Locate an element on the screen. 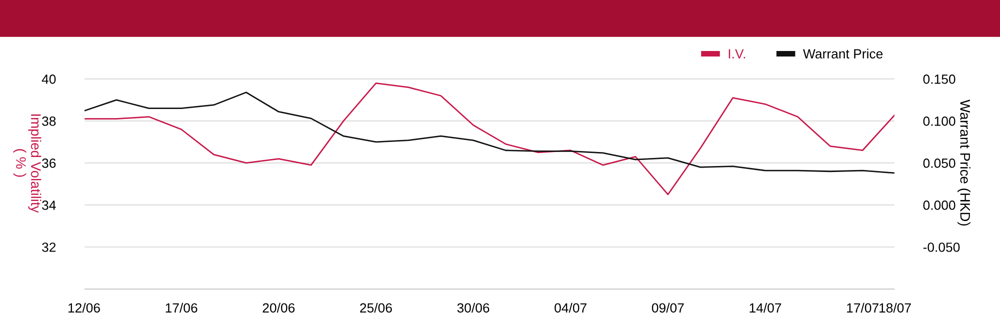 This screenshot has width=1000, height=324. y2-axis-title: Warrant Price (HKD) is located at coordinates (963, 163).